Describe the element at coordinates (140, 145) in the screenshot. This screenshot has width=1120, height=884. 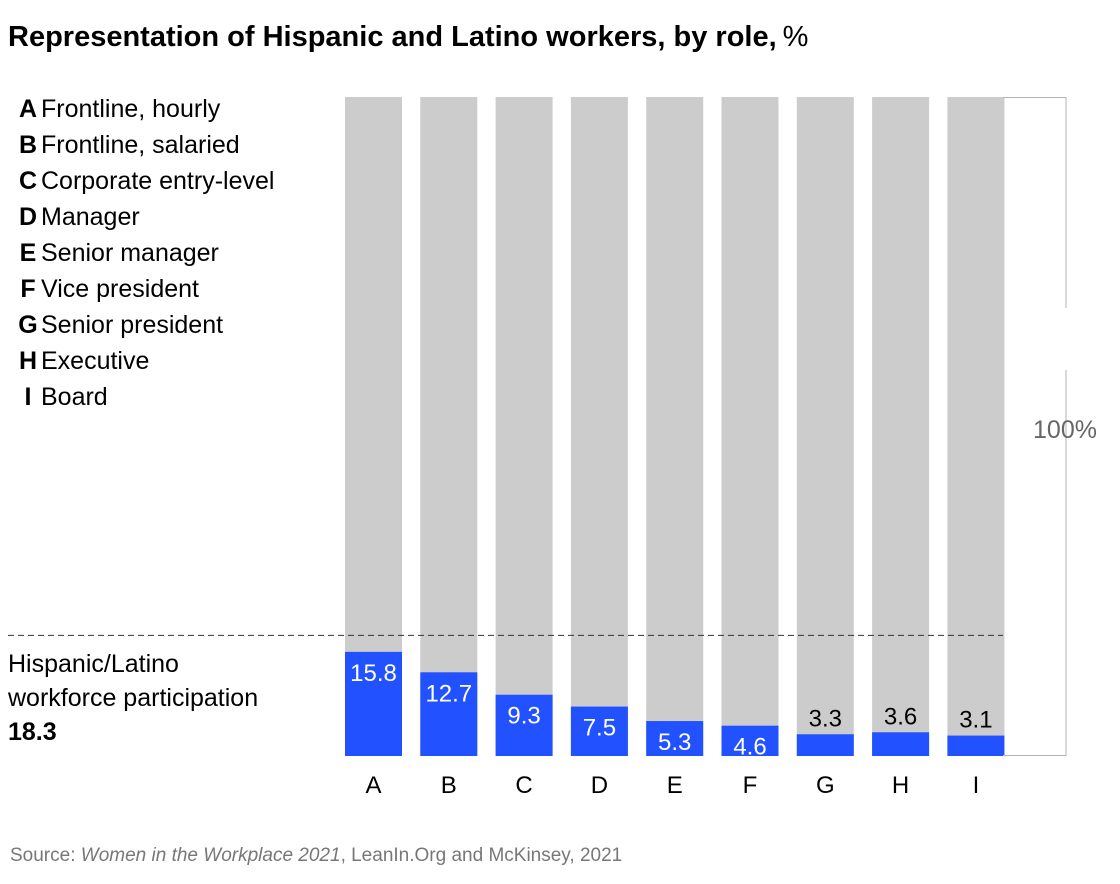
I see `legend-label: Frontline, salaried` at that location.